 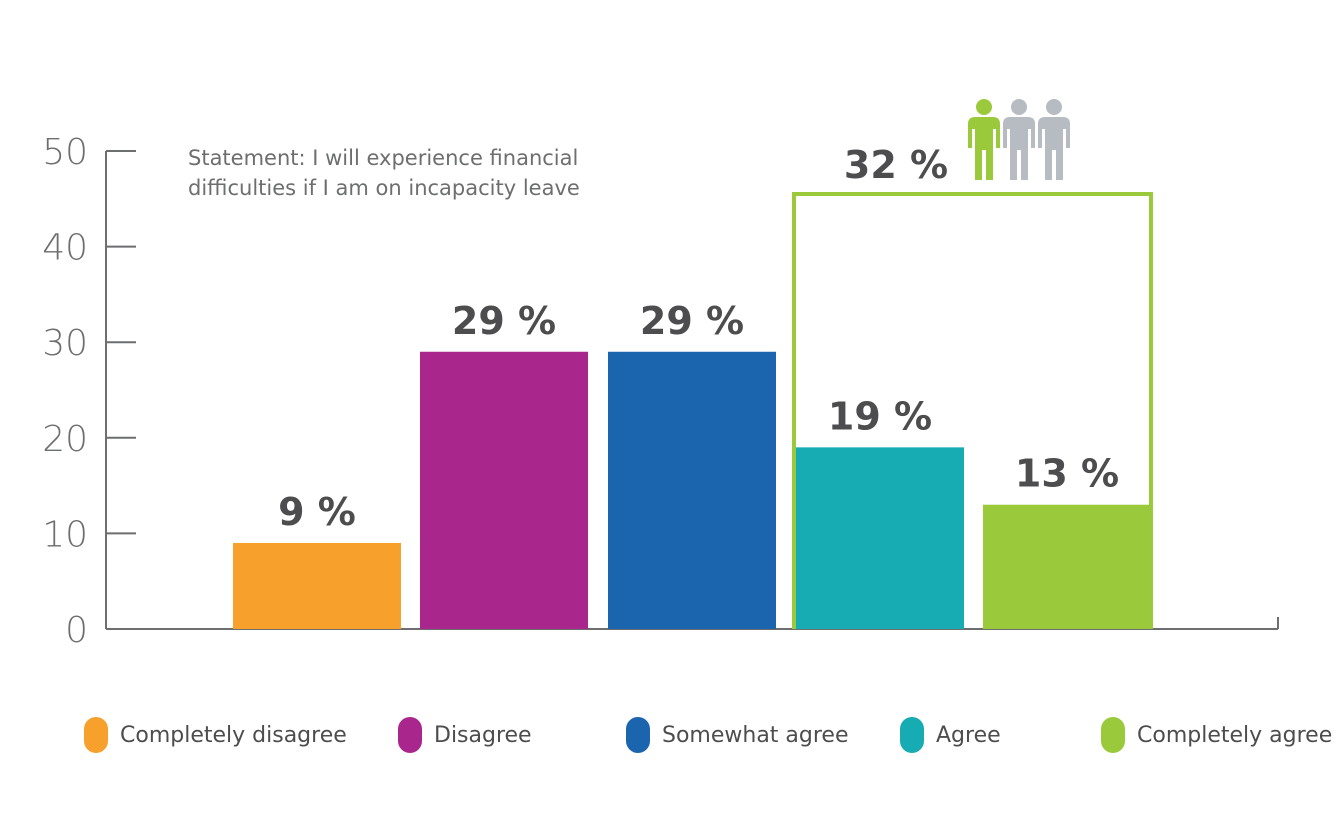 I want to click on y-tick-label: 10, so click(x=65, y=534).